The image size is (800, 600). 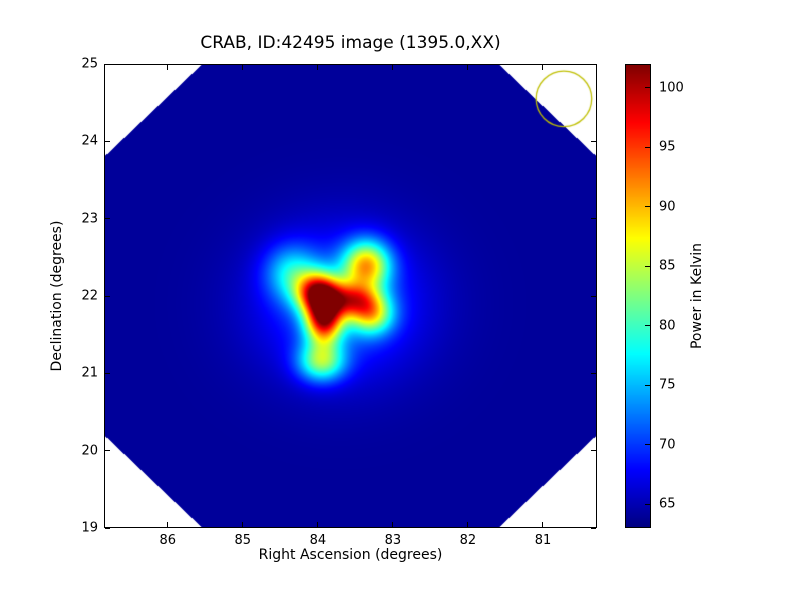 What do you see at coordinates (89, 528) in the screenshot?
I see `y-tick-label: 19` at bounding box center [89, 528].